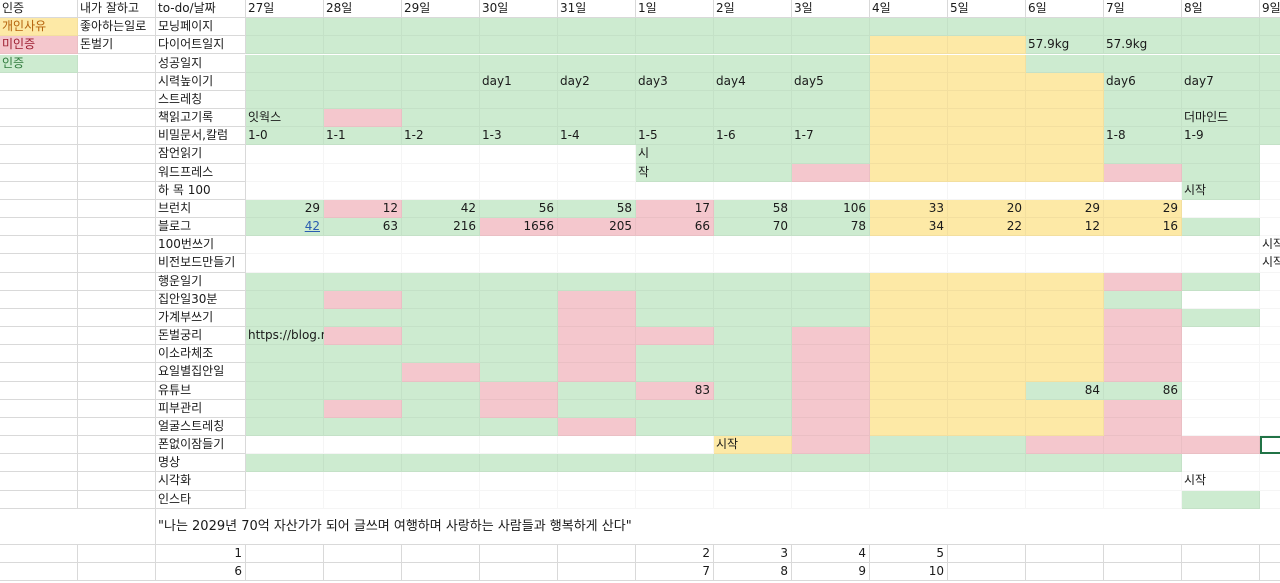 The image size is (1280, 583). I want to click on day-cell: day1, so click(519, 81).